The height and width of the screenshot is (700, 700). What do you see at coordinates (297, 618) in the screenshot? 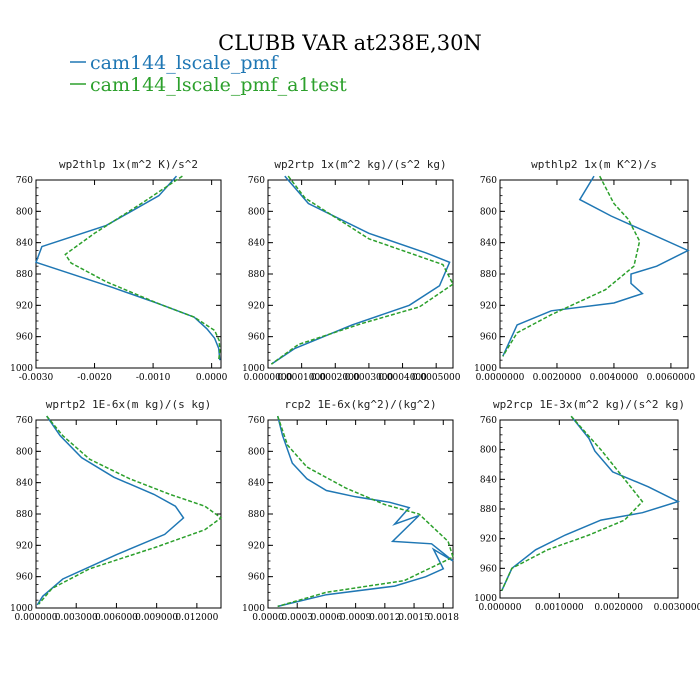
I see `x-tick-label: 0.0003` at bounding box center [297, 618].